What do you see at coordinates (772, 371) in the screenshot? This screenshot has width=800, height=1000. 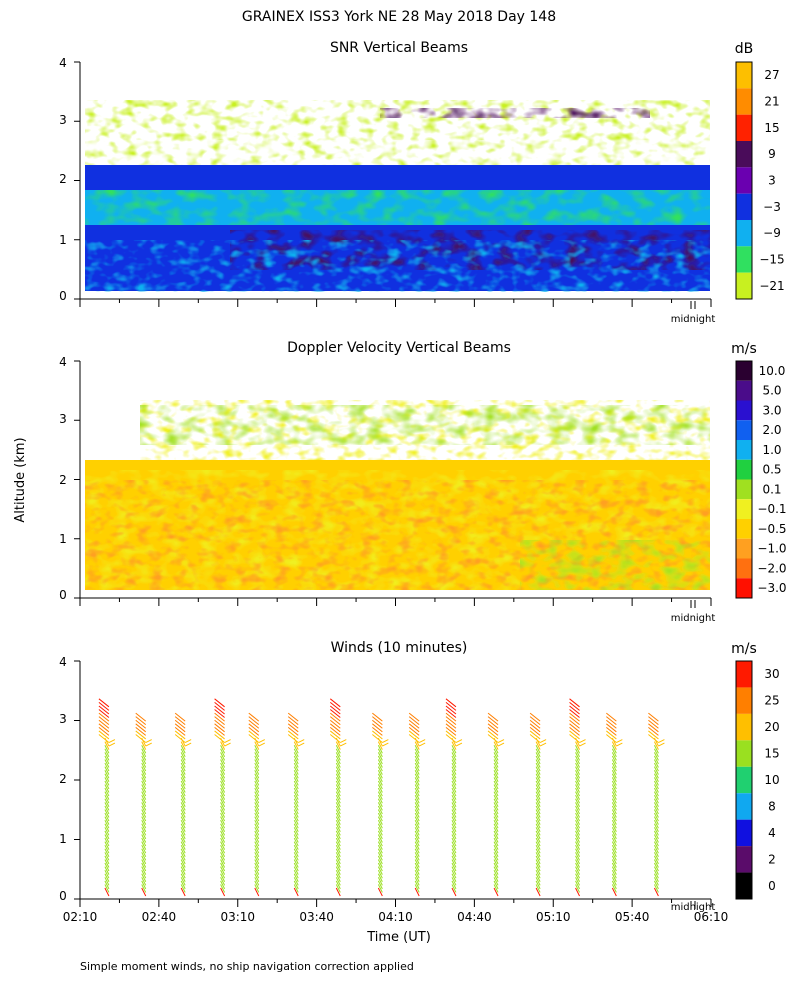 I see `colorbar-label: 10.0` at bounding box center [772, 371].